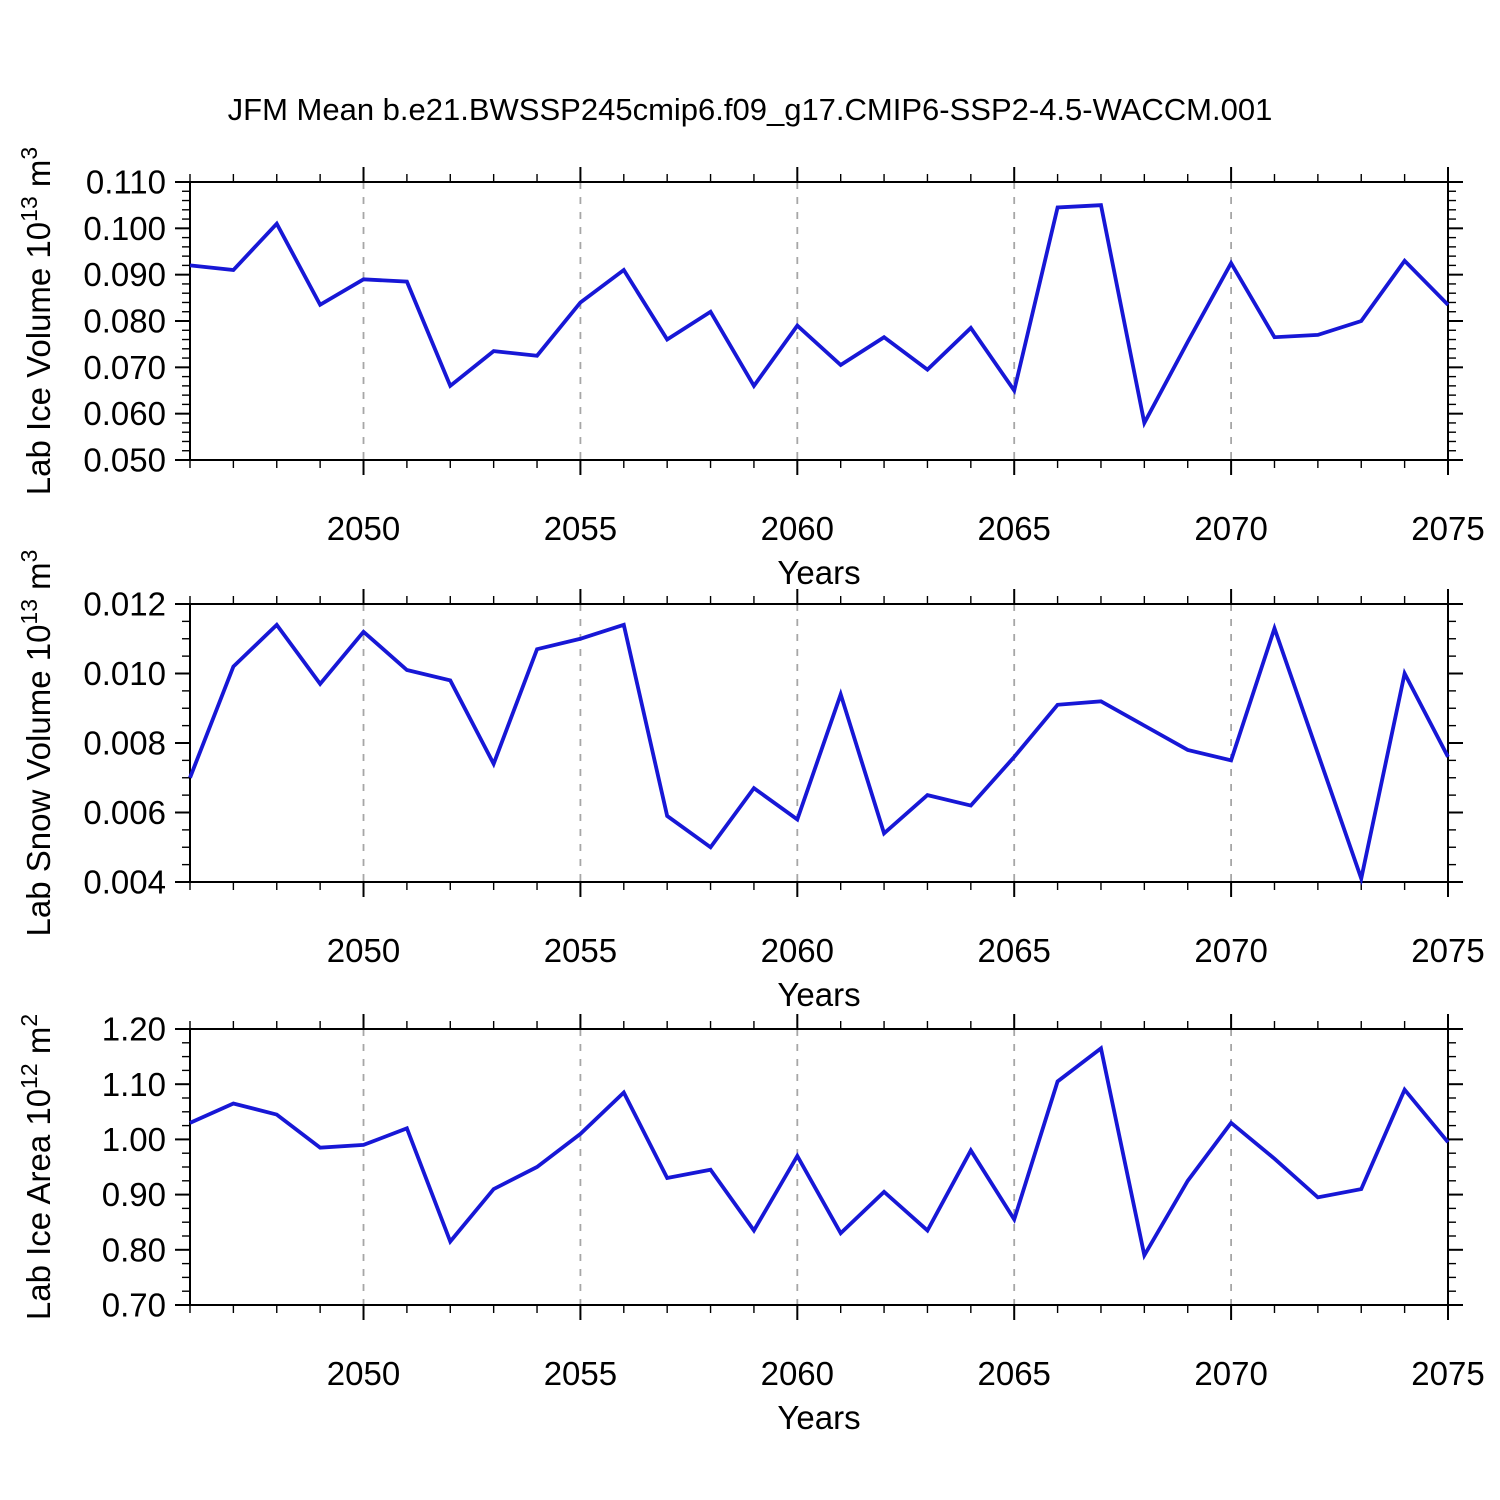 The width and height of the screenshot is (1500, 1500). I want to click on y-tick-label: 1.10, so click(134, 1084).